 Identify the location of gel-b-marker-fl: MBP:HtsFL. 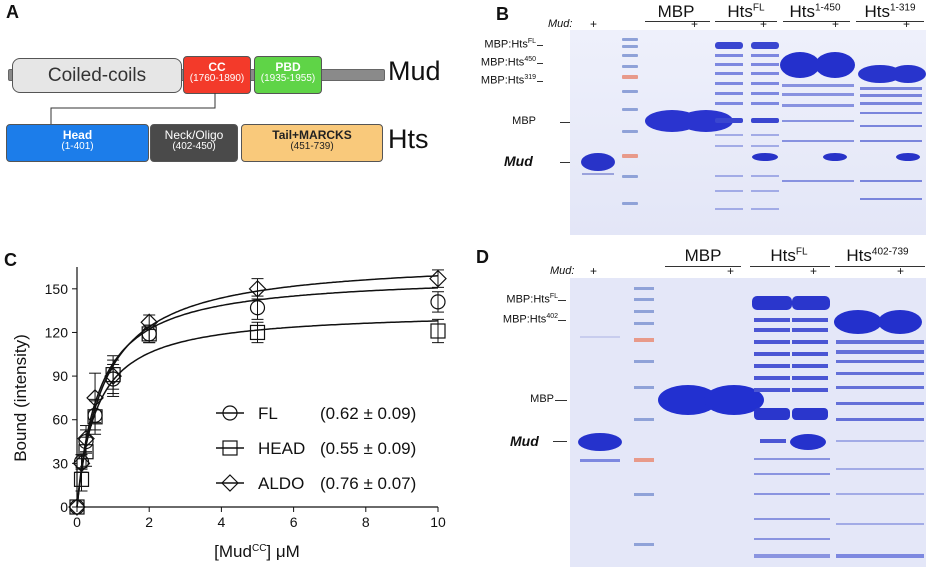
(510, 44).